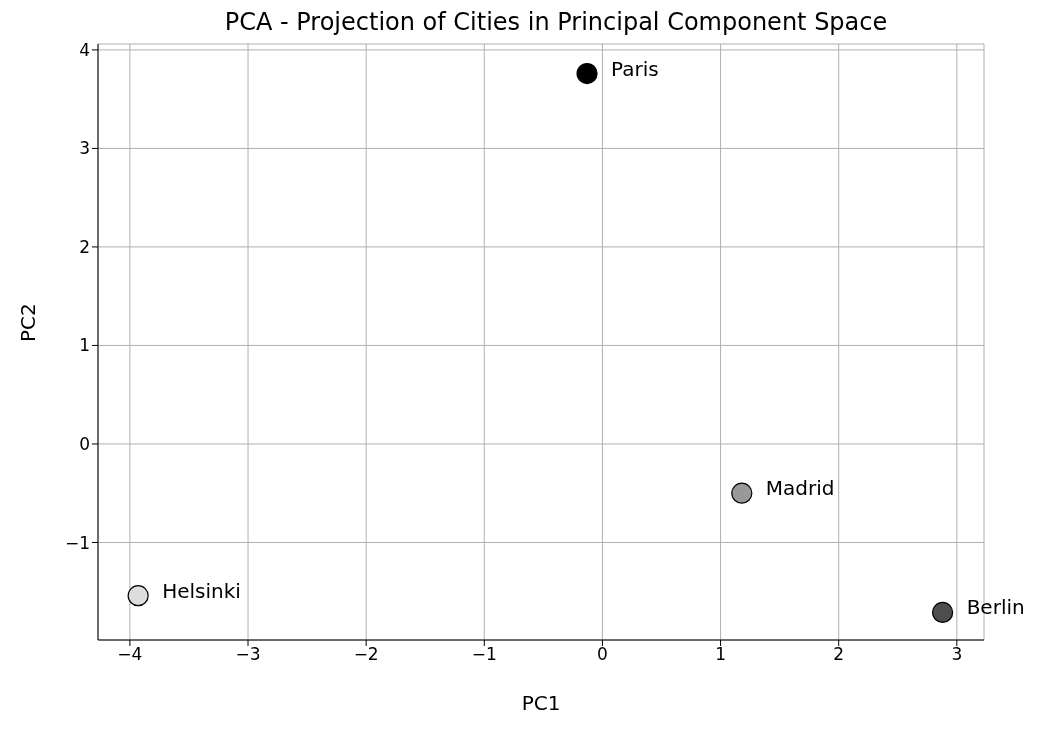 This screenshot has width=1052, height=740. Describe the element at coordinates (130, 654) in the screenshot. I see `x-tick-label: −4` at that location.